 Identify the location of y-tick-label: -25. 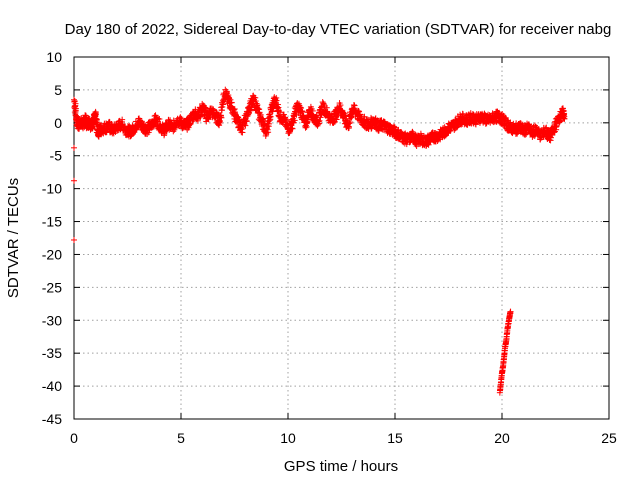
(52, 287).